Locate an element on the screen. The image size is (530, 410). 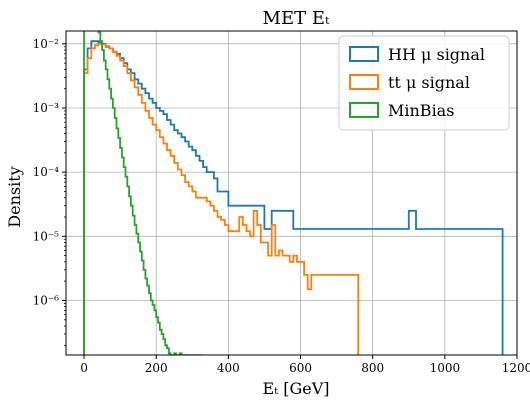
y-tick-label: 10⁻⁵ is located at coordinates (46, 236).